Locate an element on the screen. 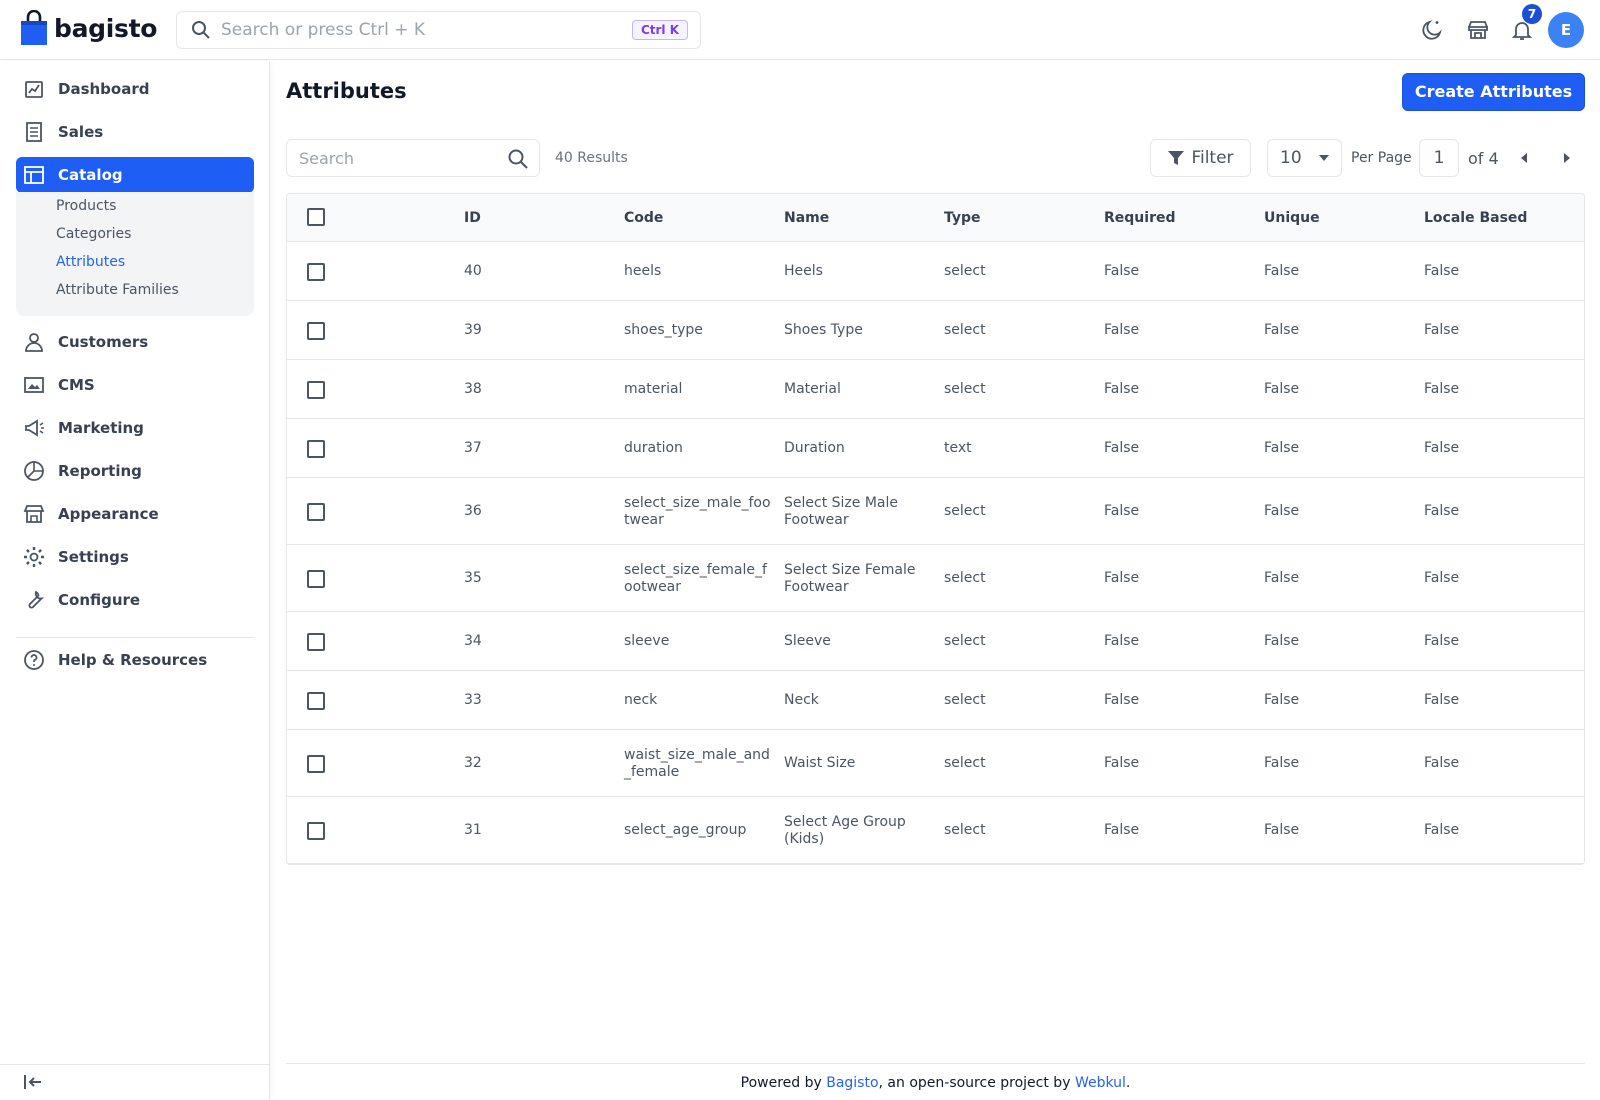 The image size is (1600, 1100). table-row: 40 heels Heels select False False False is located at coordinates (935, 271).